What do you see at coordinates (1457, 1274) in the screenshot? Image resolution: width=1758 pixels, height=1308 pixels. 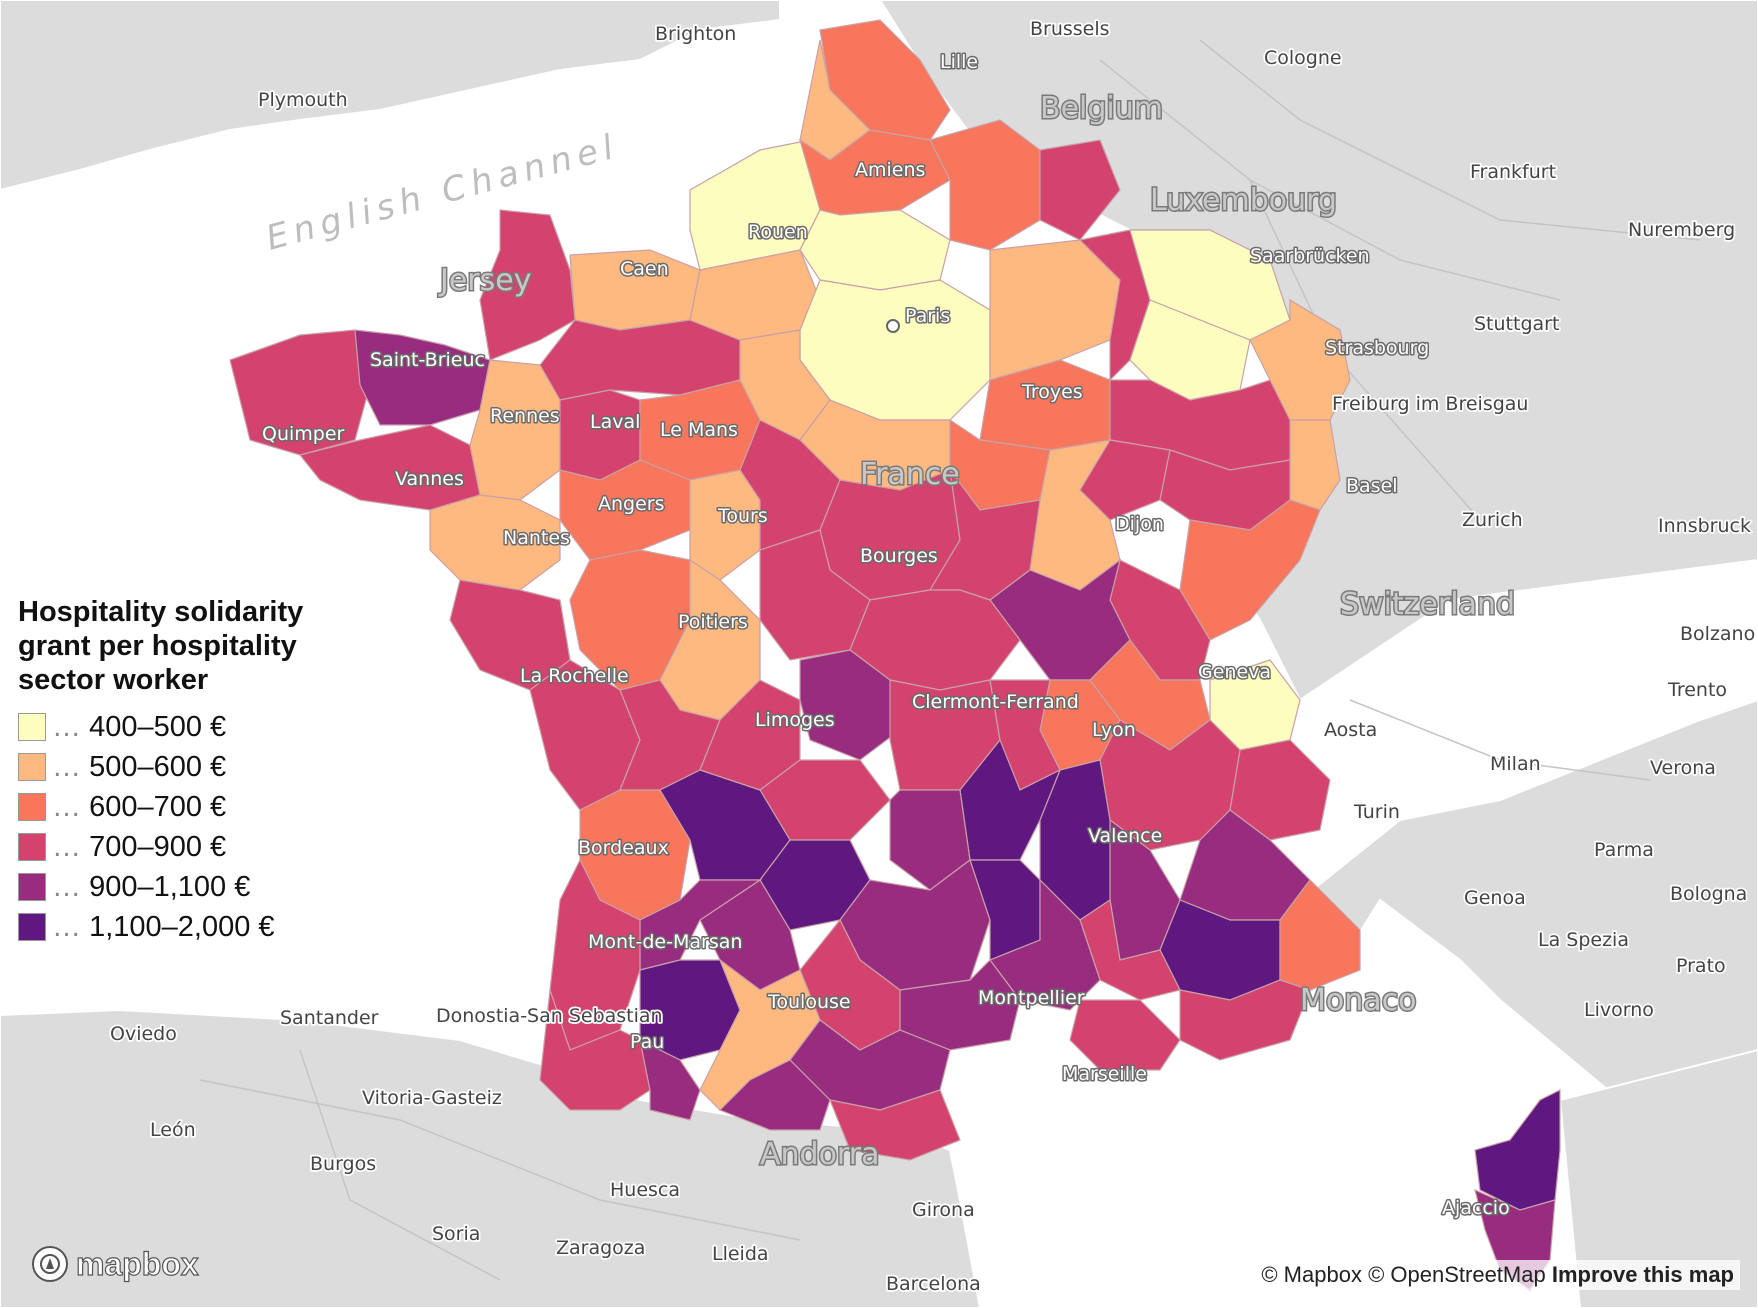 I see `attribution-osm-link: © OpenStreetMap` at bounding box center [1457, 1274].